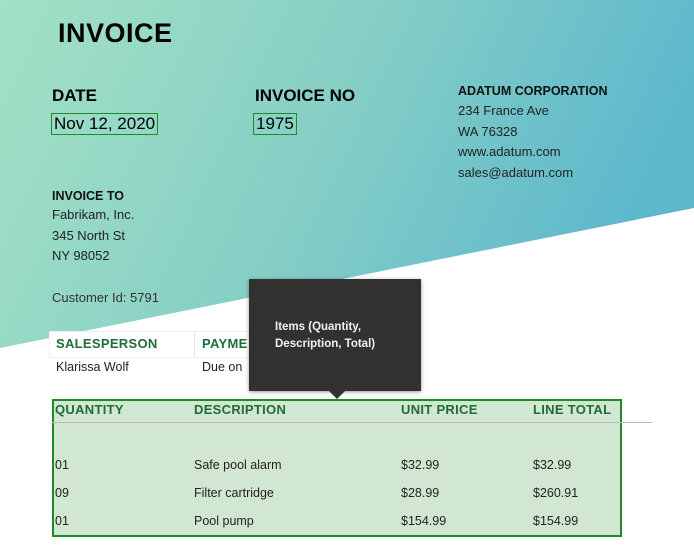 This screenshot has height=557, width=694. What do you see at coordinates (240, 409) in the screenshot?
I see `description-header: DESCRIPTION` at bounding box center [240, 409].